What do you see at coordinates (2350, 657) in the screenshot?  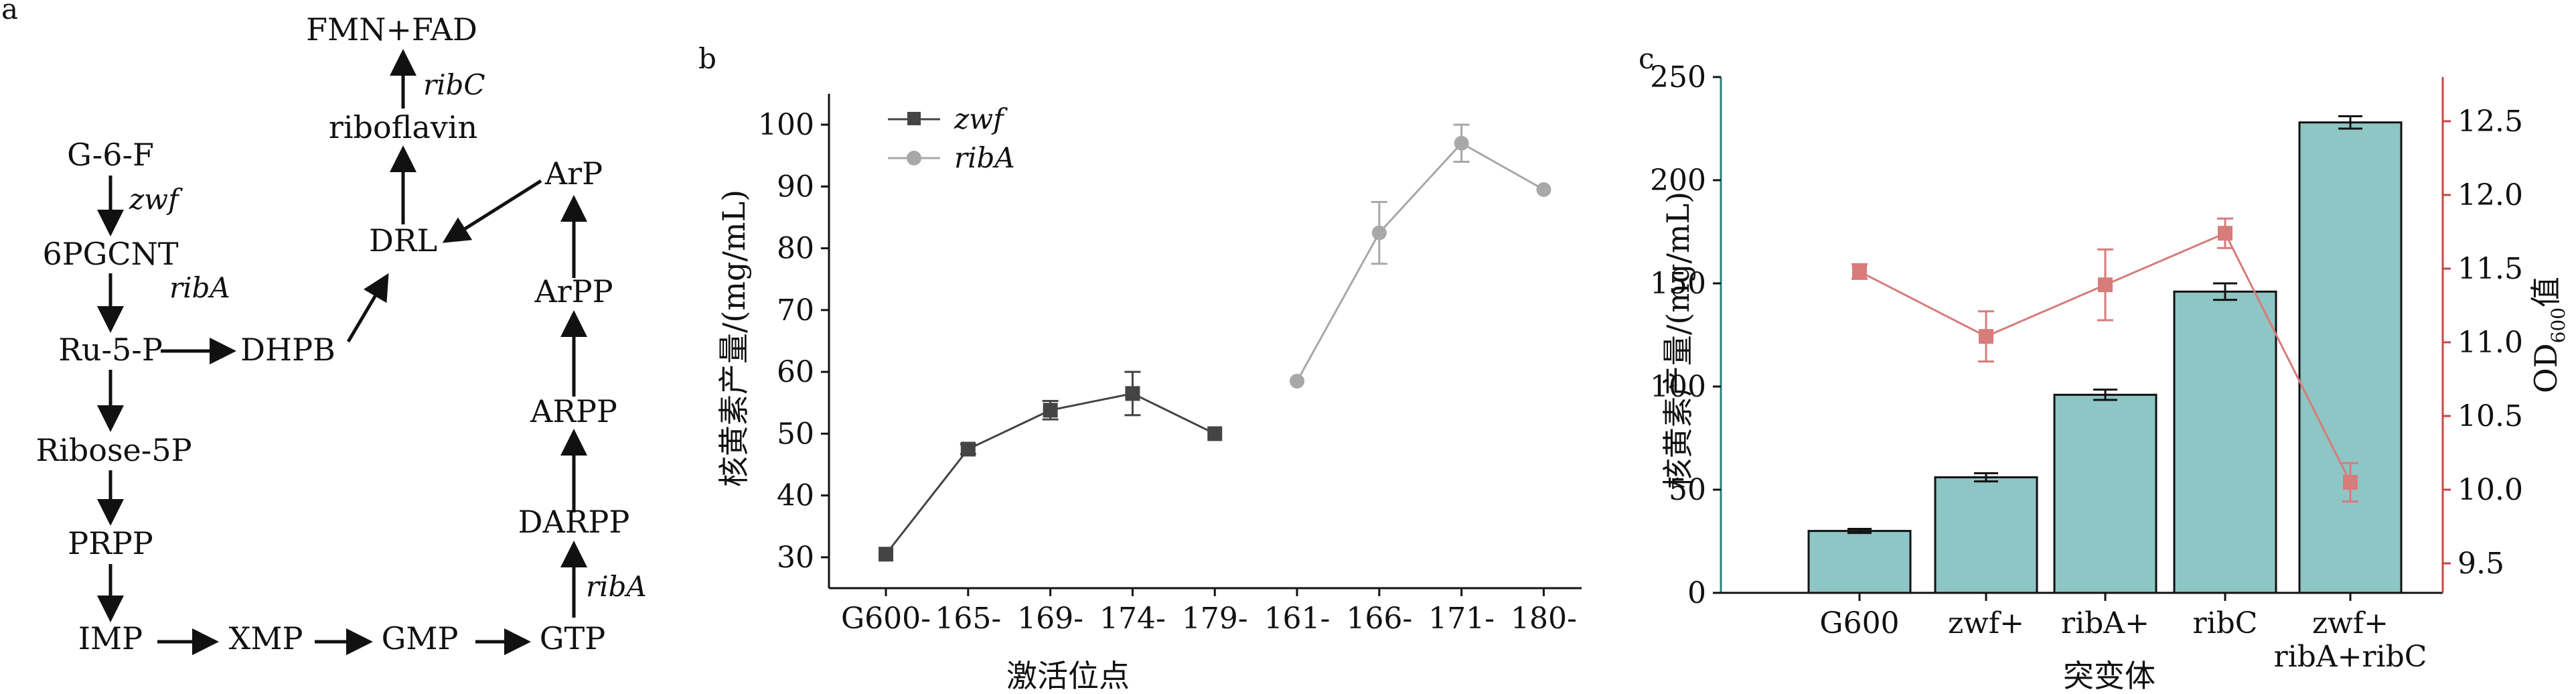 I see `x-tick-label-c: ribA+ribC` at bounding box center [2350, 657].